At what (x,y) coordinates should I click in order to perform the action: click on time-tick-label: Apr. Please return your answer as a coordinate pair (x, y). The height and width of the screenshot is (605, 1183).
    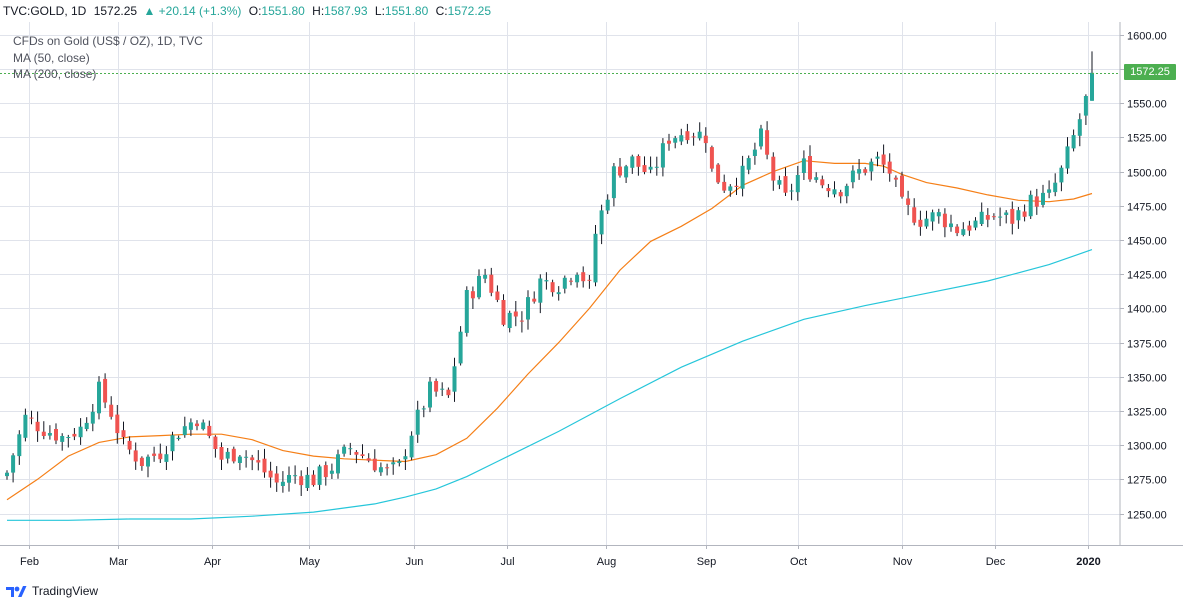
    Looking at the image, I should click on (212, 562).